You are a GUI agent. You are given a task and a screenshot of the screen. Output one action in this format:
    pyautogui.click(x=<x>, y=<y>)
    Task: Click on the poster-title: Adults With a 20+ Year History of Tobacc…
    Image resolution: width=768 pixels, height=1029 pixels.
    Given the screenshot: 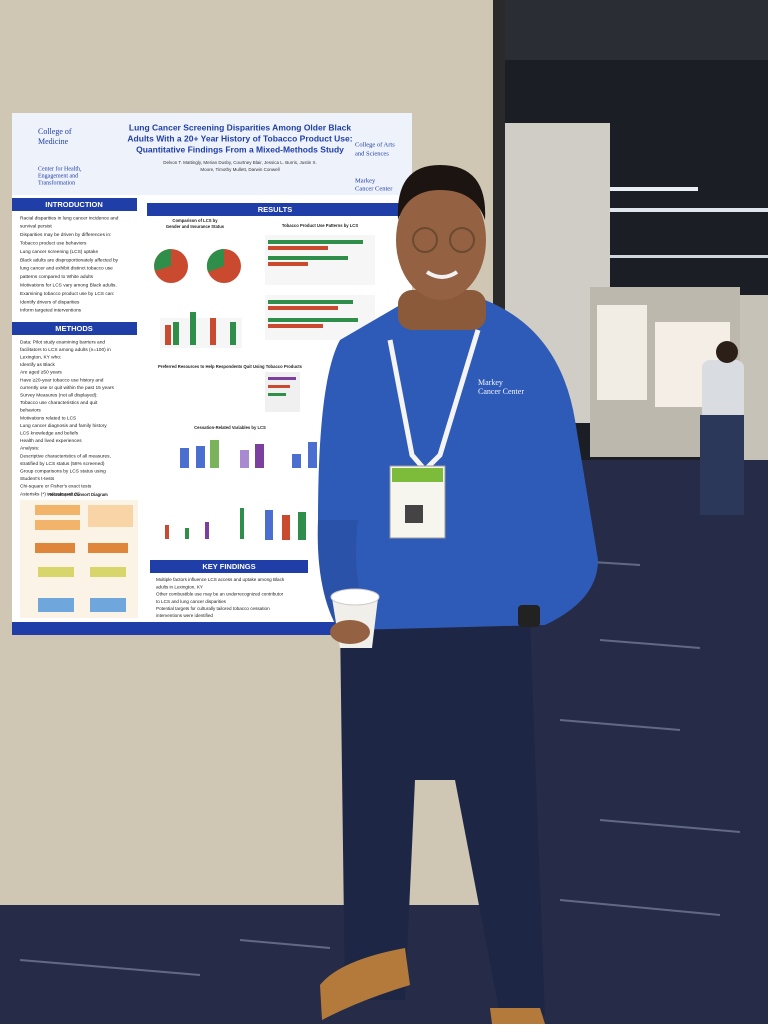 What is the action you would take?
    pyautogui.click(x=239, y=138)
    